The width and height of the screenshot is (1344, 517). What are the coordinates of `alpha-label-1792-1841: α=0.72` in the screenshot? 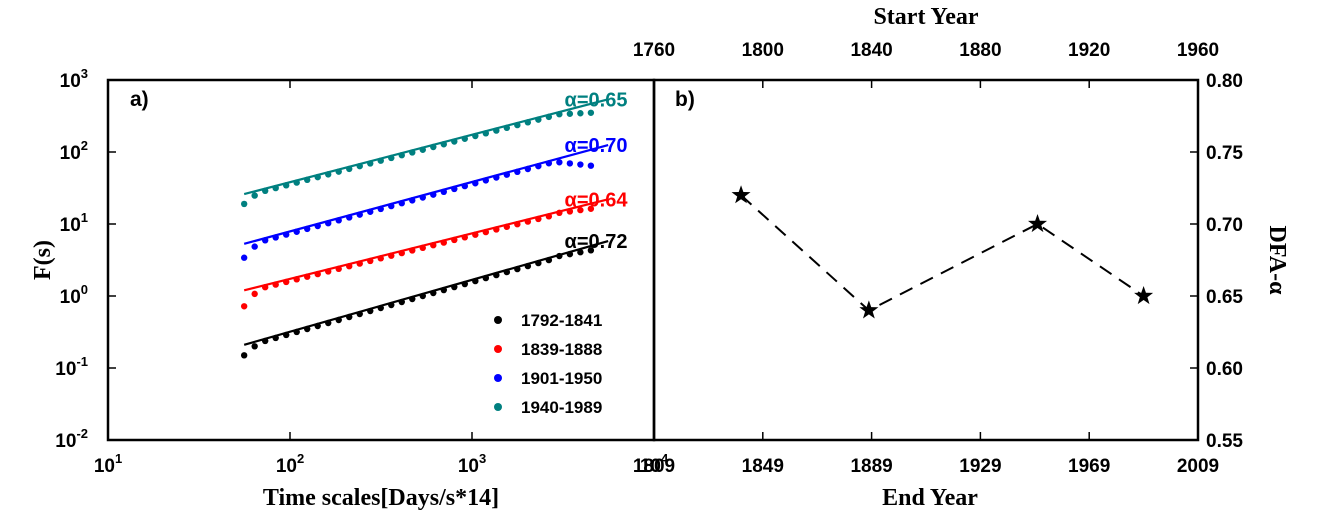 It's located at (596, 242).